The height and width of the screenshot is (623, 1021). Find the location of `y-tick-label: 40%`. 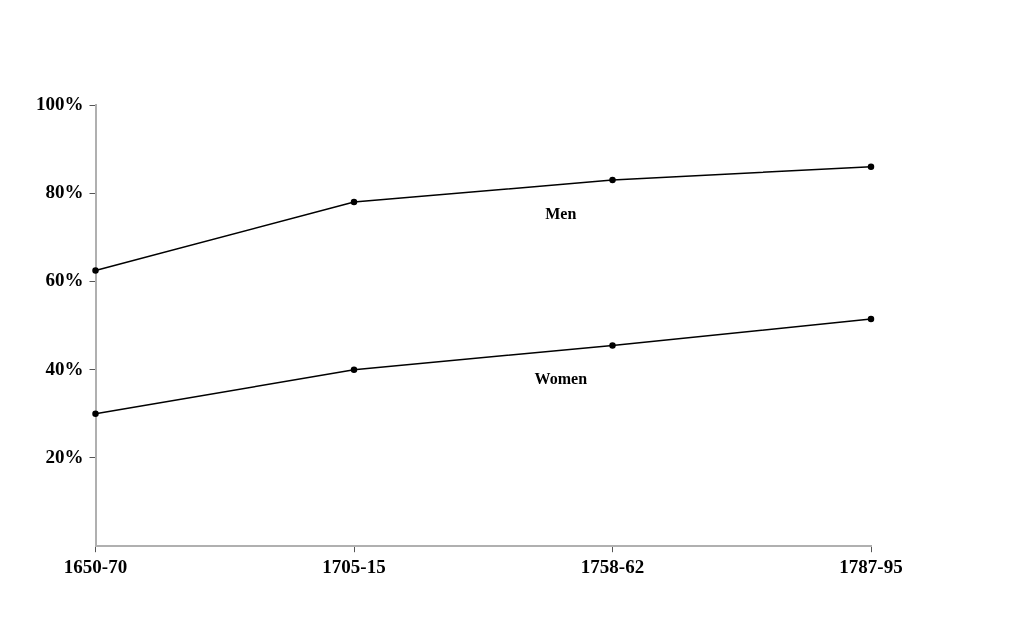

y-tick-label: 40% is located at coordinates (64, 368).